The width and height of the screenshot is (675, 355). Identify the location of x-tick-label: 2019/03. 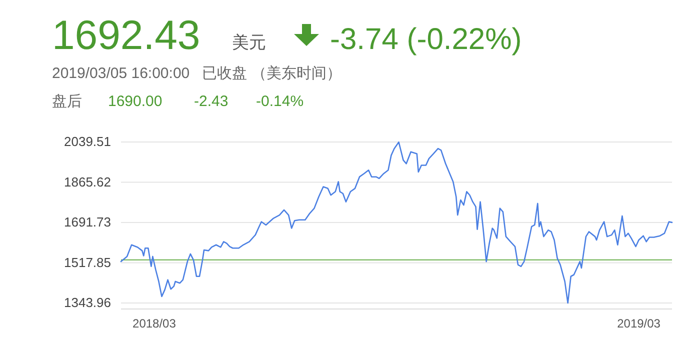
(639, 323).